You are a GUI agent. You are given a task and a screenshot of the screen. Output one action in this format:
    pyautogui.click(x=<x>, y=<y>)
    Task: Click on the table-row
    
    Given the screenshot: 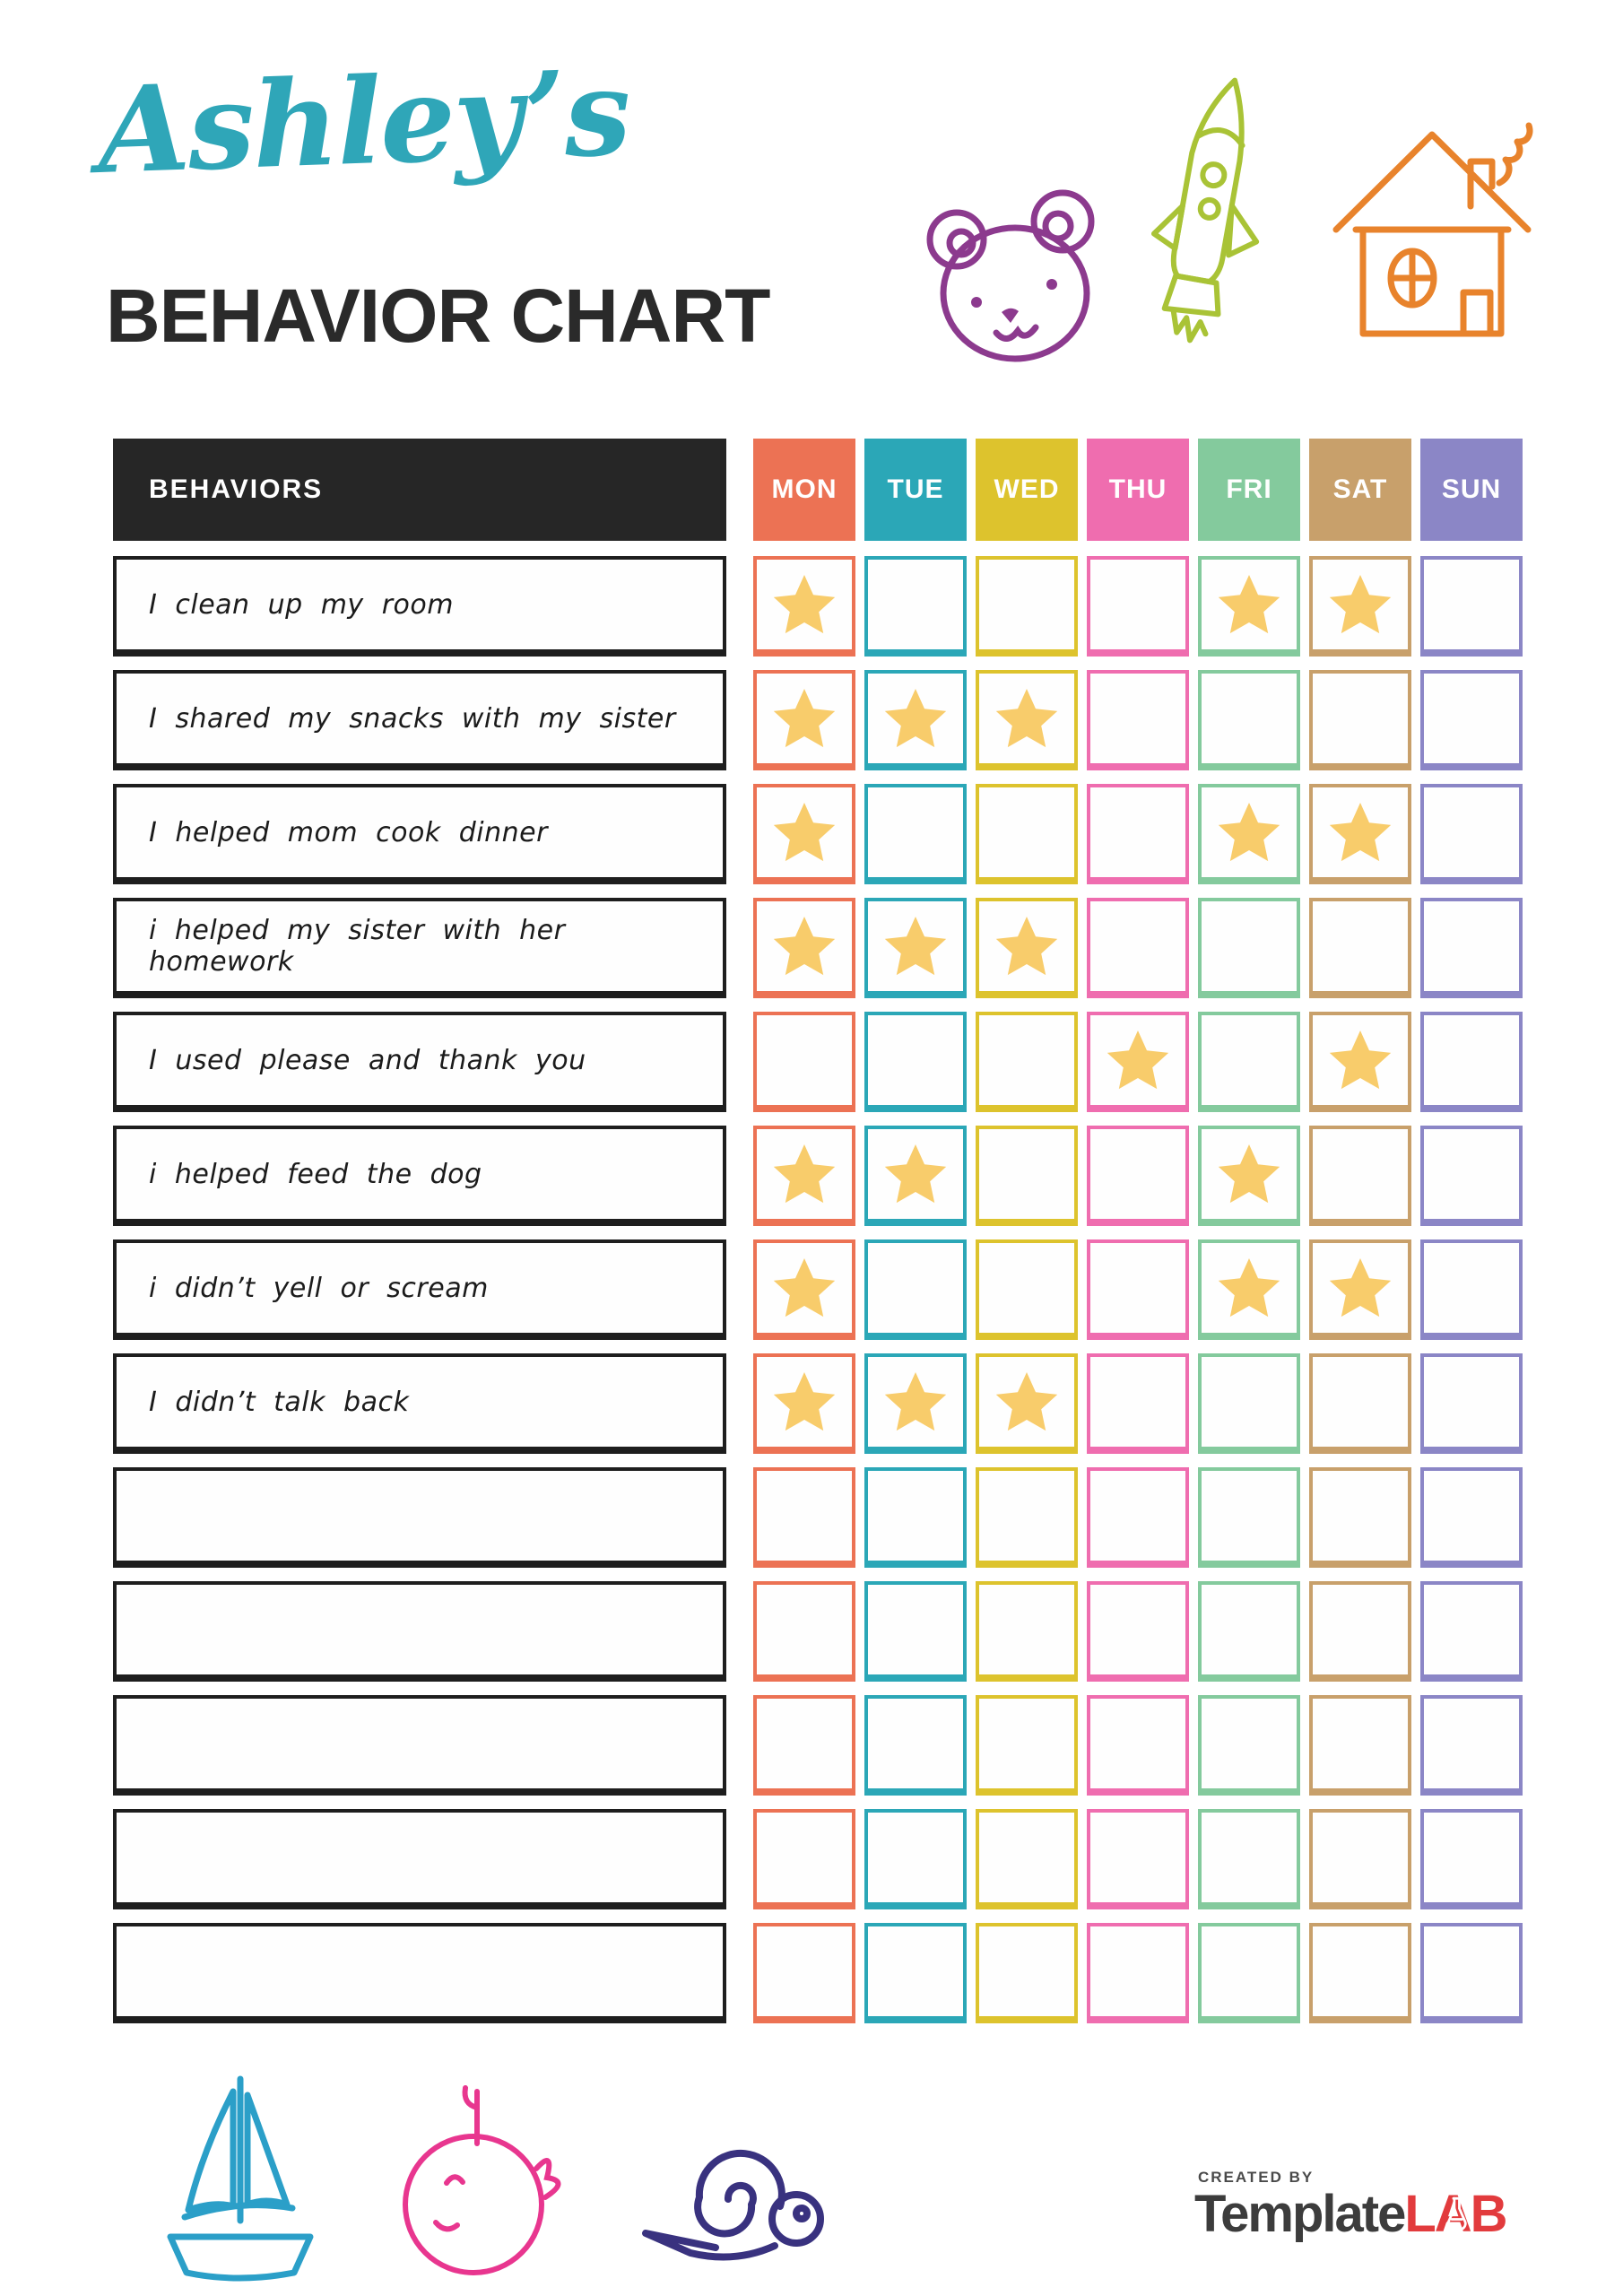 What is the action you would take?
    pyautogui.click(x=823, y=1859)
    